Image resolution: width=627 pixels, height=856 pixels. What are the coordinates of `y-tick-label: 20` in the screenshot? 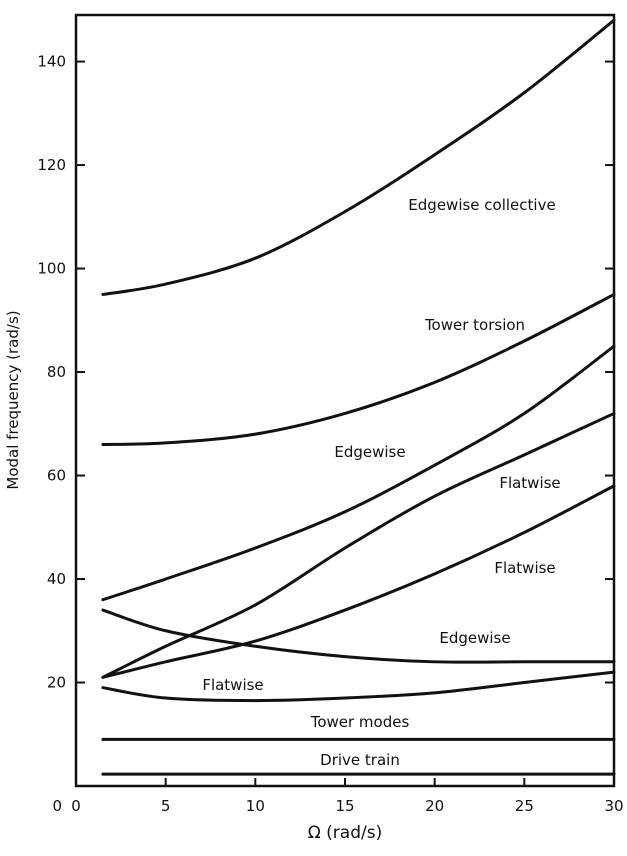 It's located at (56, 683).